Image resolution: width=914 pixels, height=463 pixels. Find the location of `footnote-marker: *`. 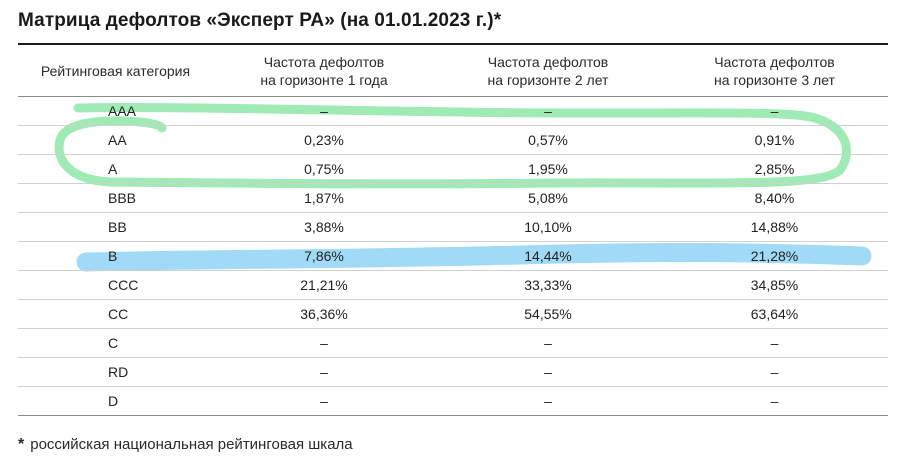

footnote-marker: * is located at coordinates (21, 444).